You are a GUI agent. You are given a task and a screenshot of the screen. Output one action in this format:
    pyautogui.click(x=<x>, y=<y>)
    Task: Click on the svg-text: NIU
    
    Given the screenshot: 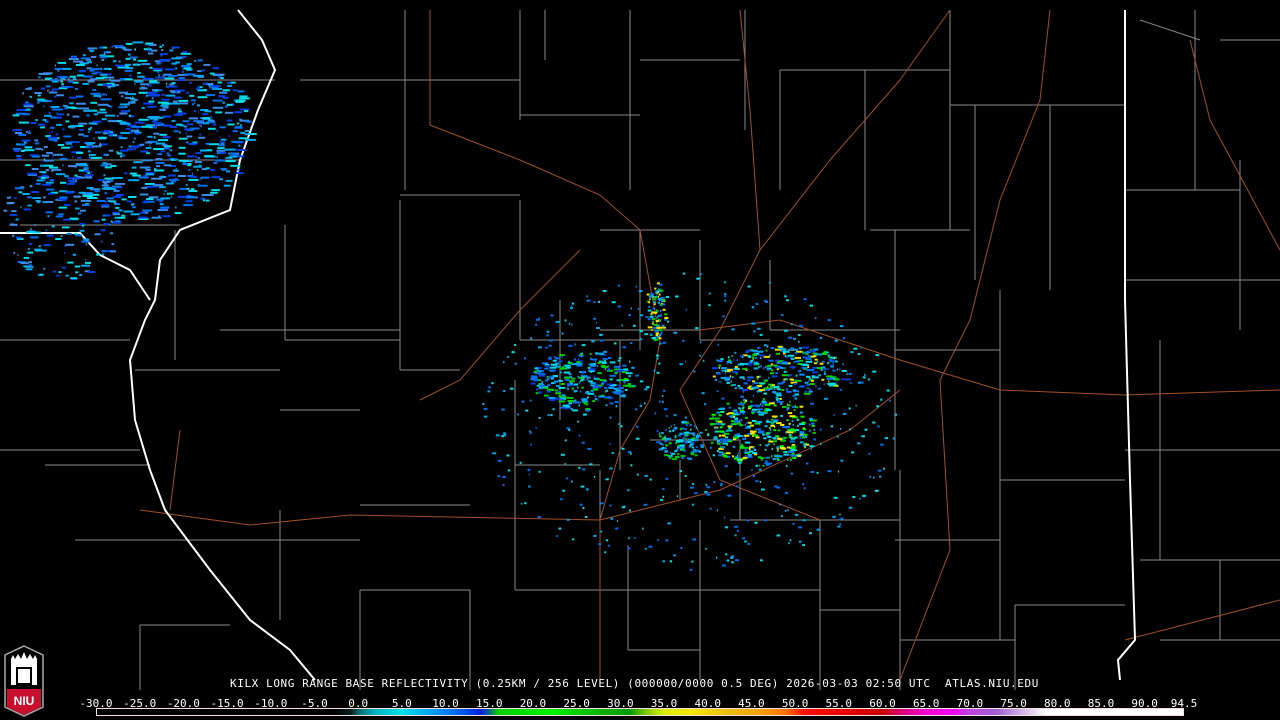 What is the action you would take?
    pyautogui.click(x=24, y=701)
    